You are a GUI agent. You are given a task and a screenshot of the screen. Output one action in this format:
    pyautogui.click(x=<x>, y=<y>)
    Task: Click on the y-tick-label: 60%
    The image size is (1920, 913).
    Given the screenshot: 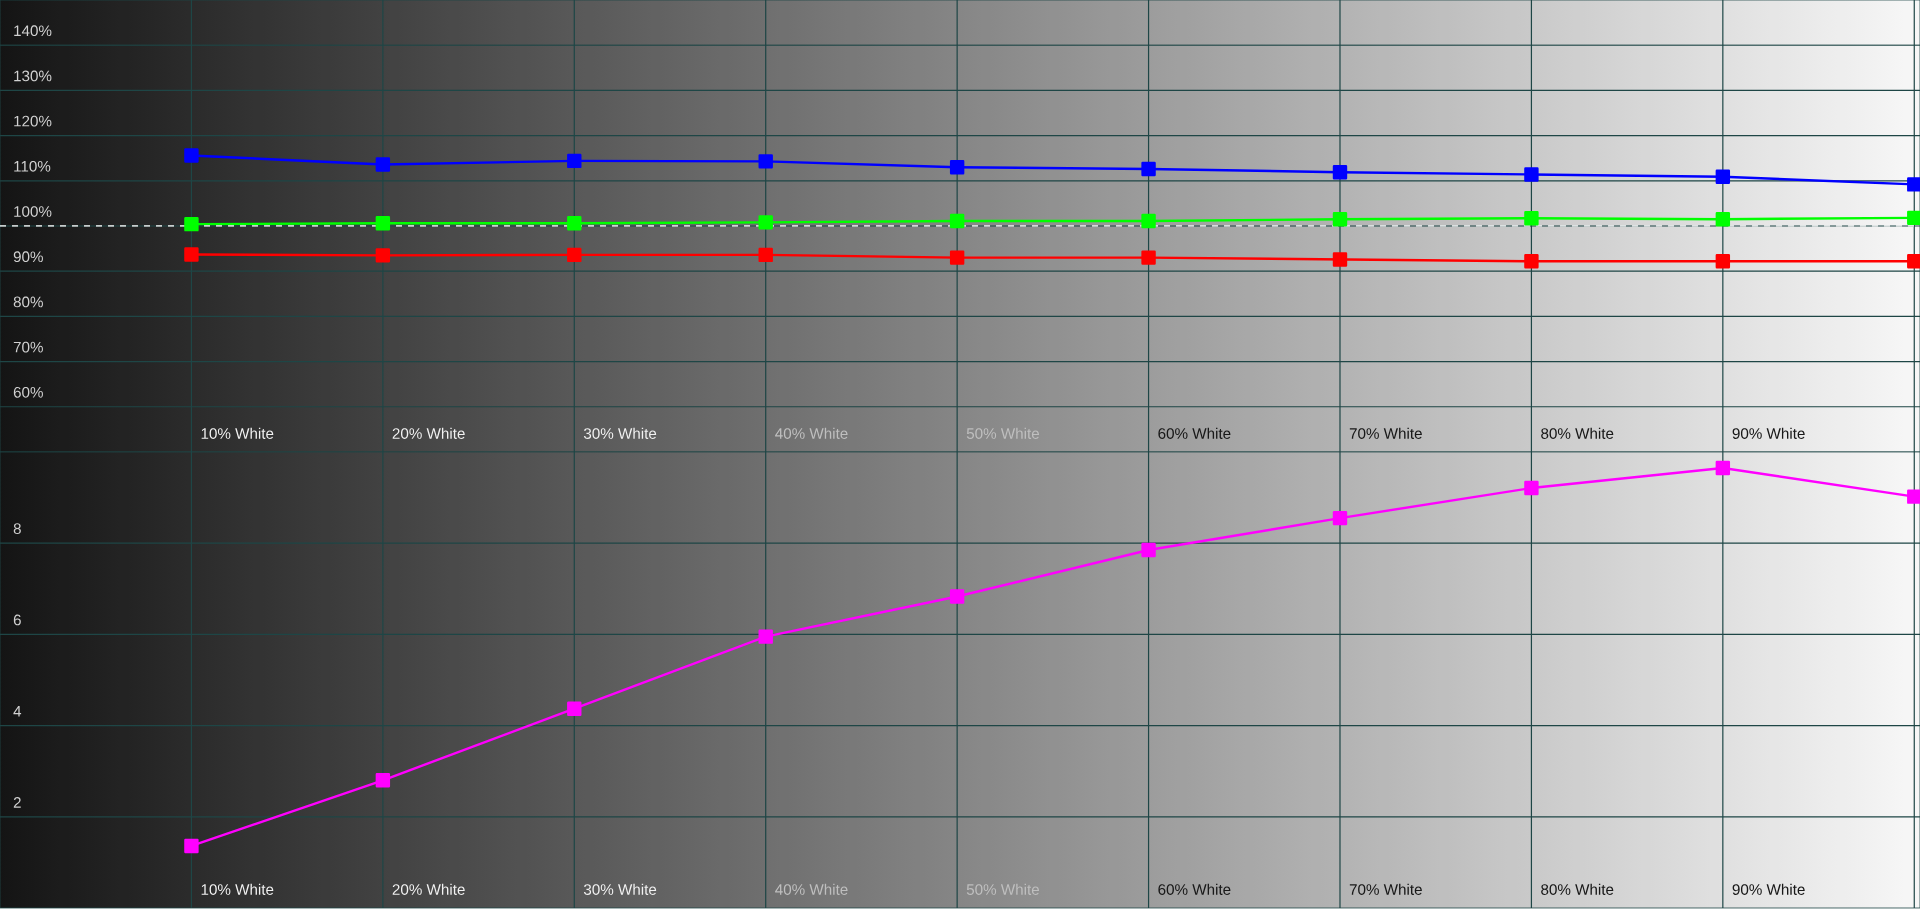 What is the action you would take?
    pyautogui.click(x=28, y=392)
    